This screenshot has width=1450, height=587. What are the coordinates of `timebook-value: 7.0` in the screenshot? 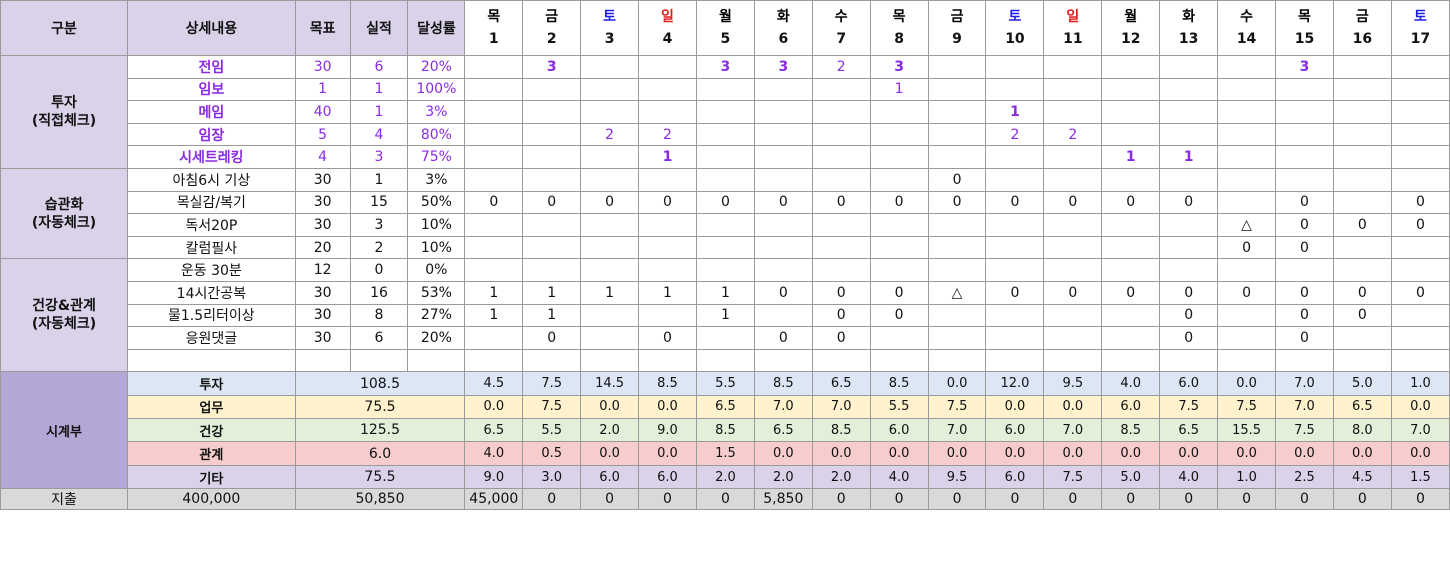 It's located at (783, 407).